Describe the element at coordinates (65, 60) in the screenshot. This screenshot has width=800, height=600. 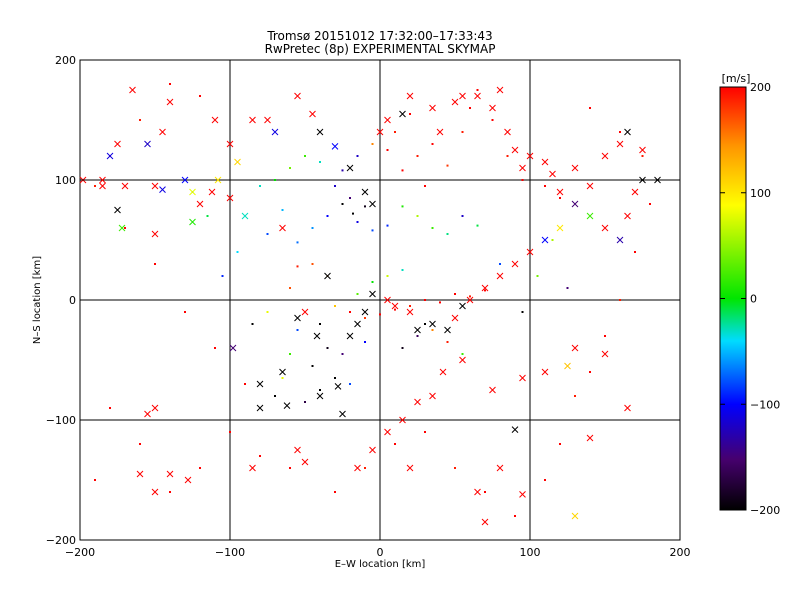
I see `y-tick-label: 200` at that location.